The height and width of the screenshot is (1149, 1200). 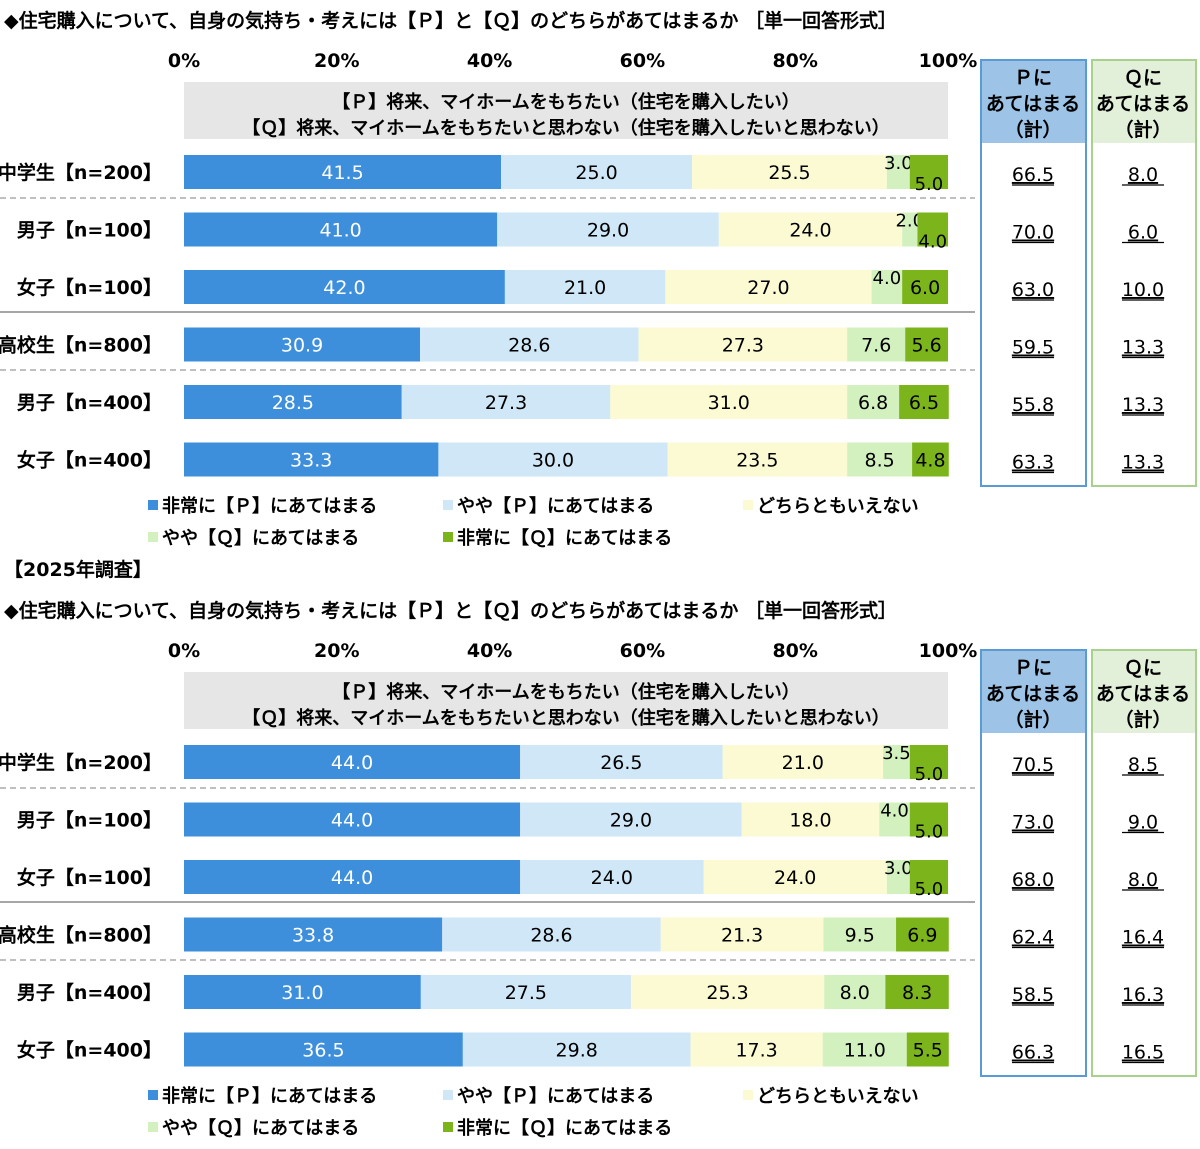 What do you see at coordinates (1143, 765) in the screenshot?
I see `q-total-value: 8.5` at bounding box center [1143, 765].